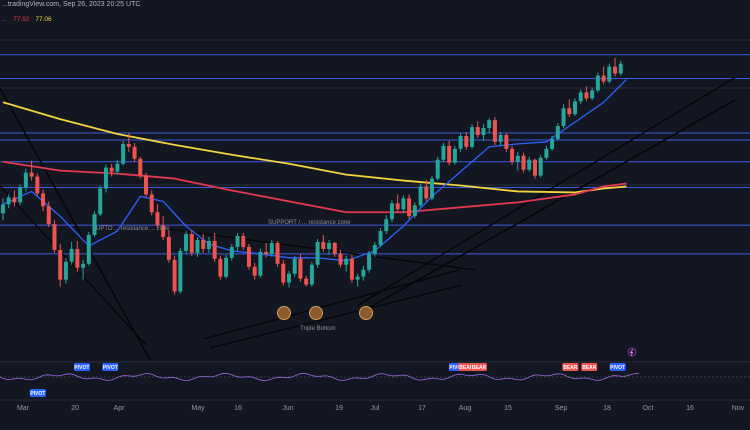  I want to click on x-tick-label: 15, so click(508, 408).